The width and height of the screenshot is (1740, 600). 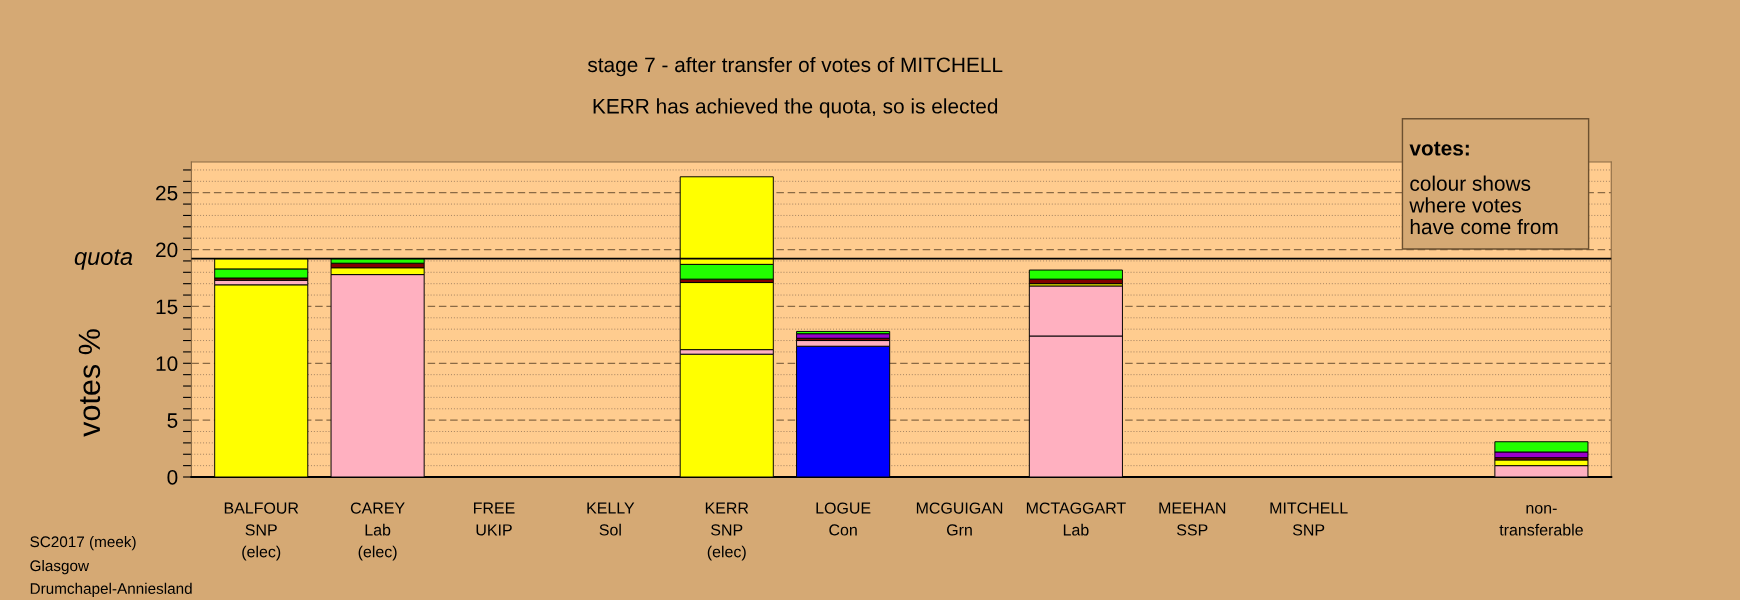 I want to click on text: Drumchapel-Anniesland, so click(x=111, y=589).